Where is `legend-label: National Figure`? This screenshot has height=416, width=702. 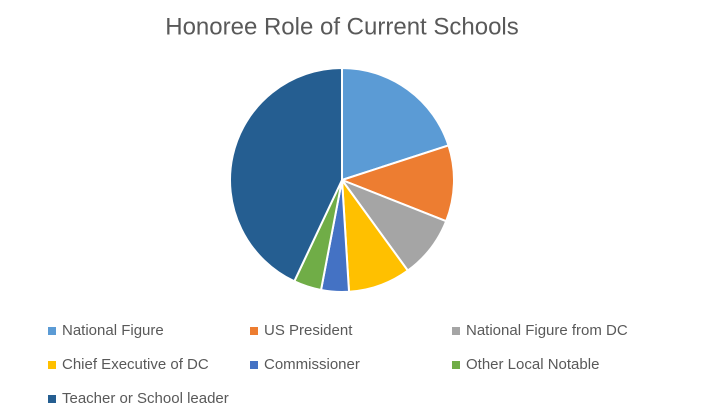 legend-label: National Figure is located at coordinates (113, 330).